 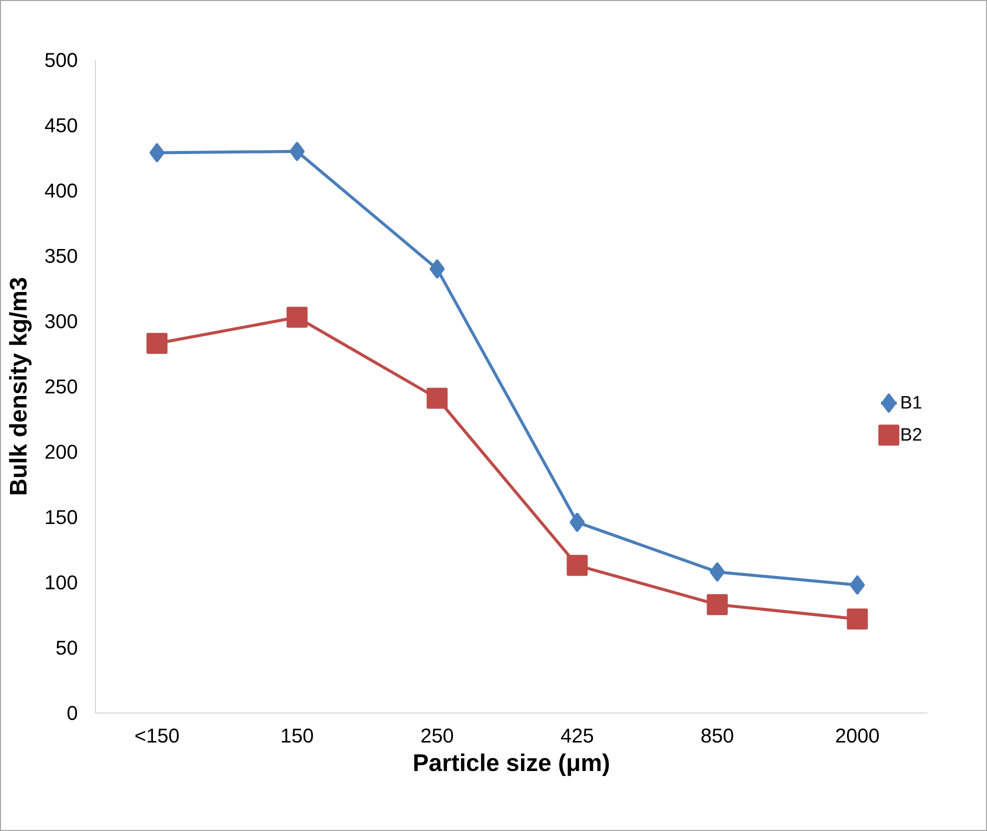 What do you see at coordinates (912, 402) in the screenshot?
I see `legend-label: B1` at bounding box center [912, 402].